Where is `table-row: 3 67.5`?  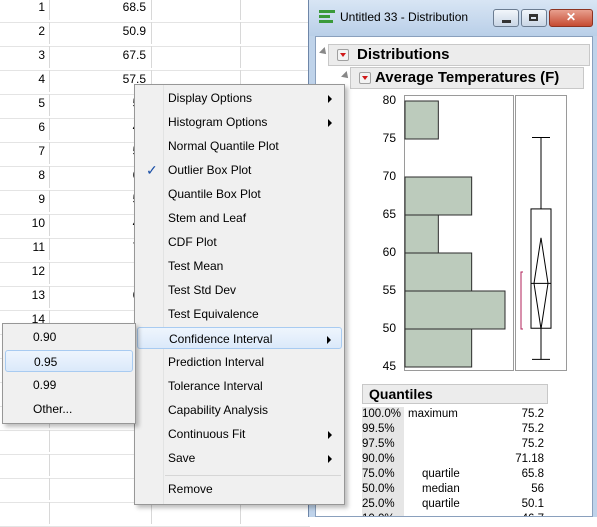
table-row: 3 67.5 is located at coordinates (155, 58).